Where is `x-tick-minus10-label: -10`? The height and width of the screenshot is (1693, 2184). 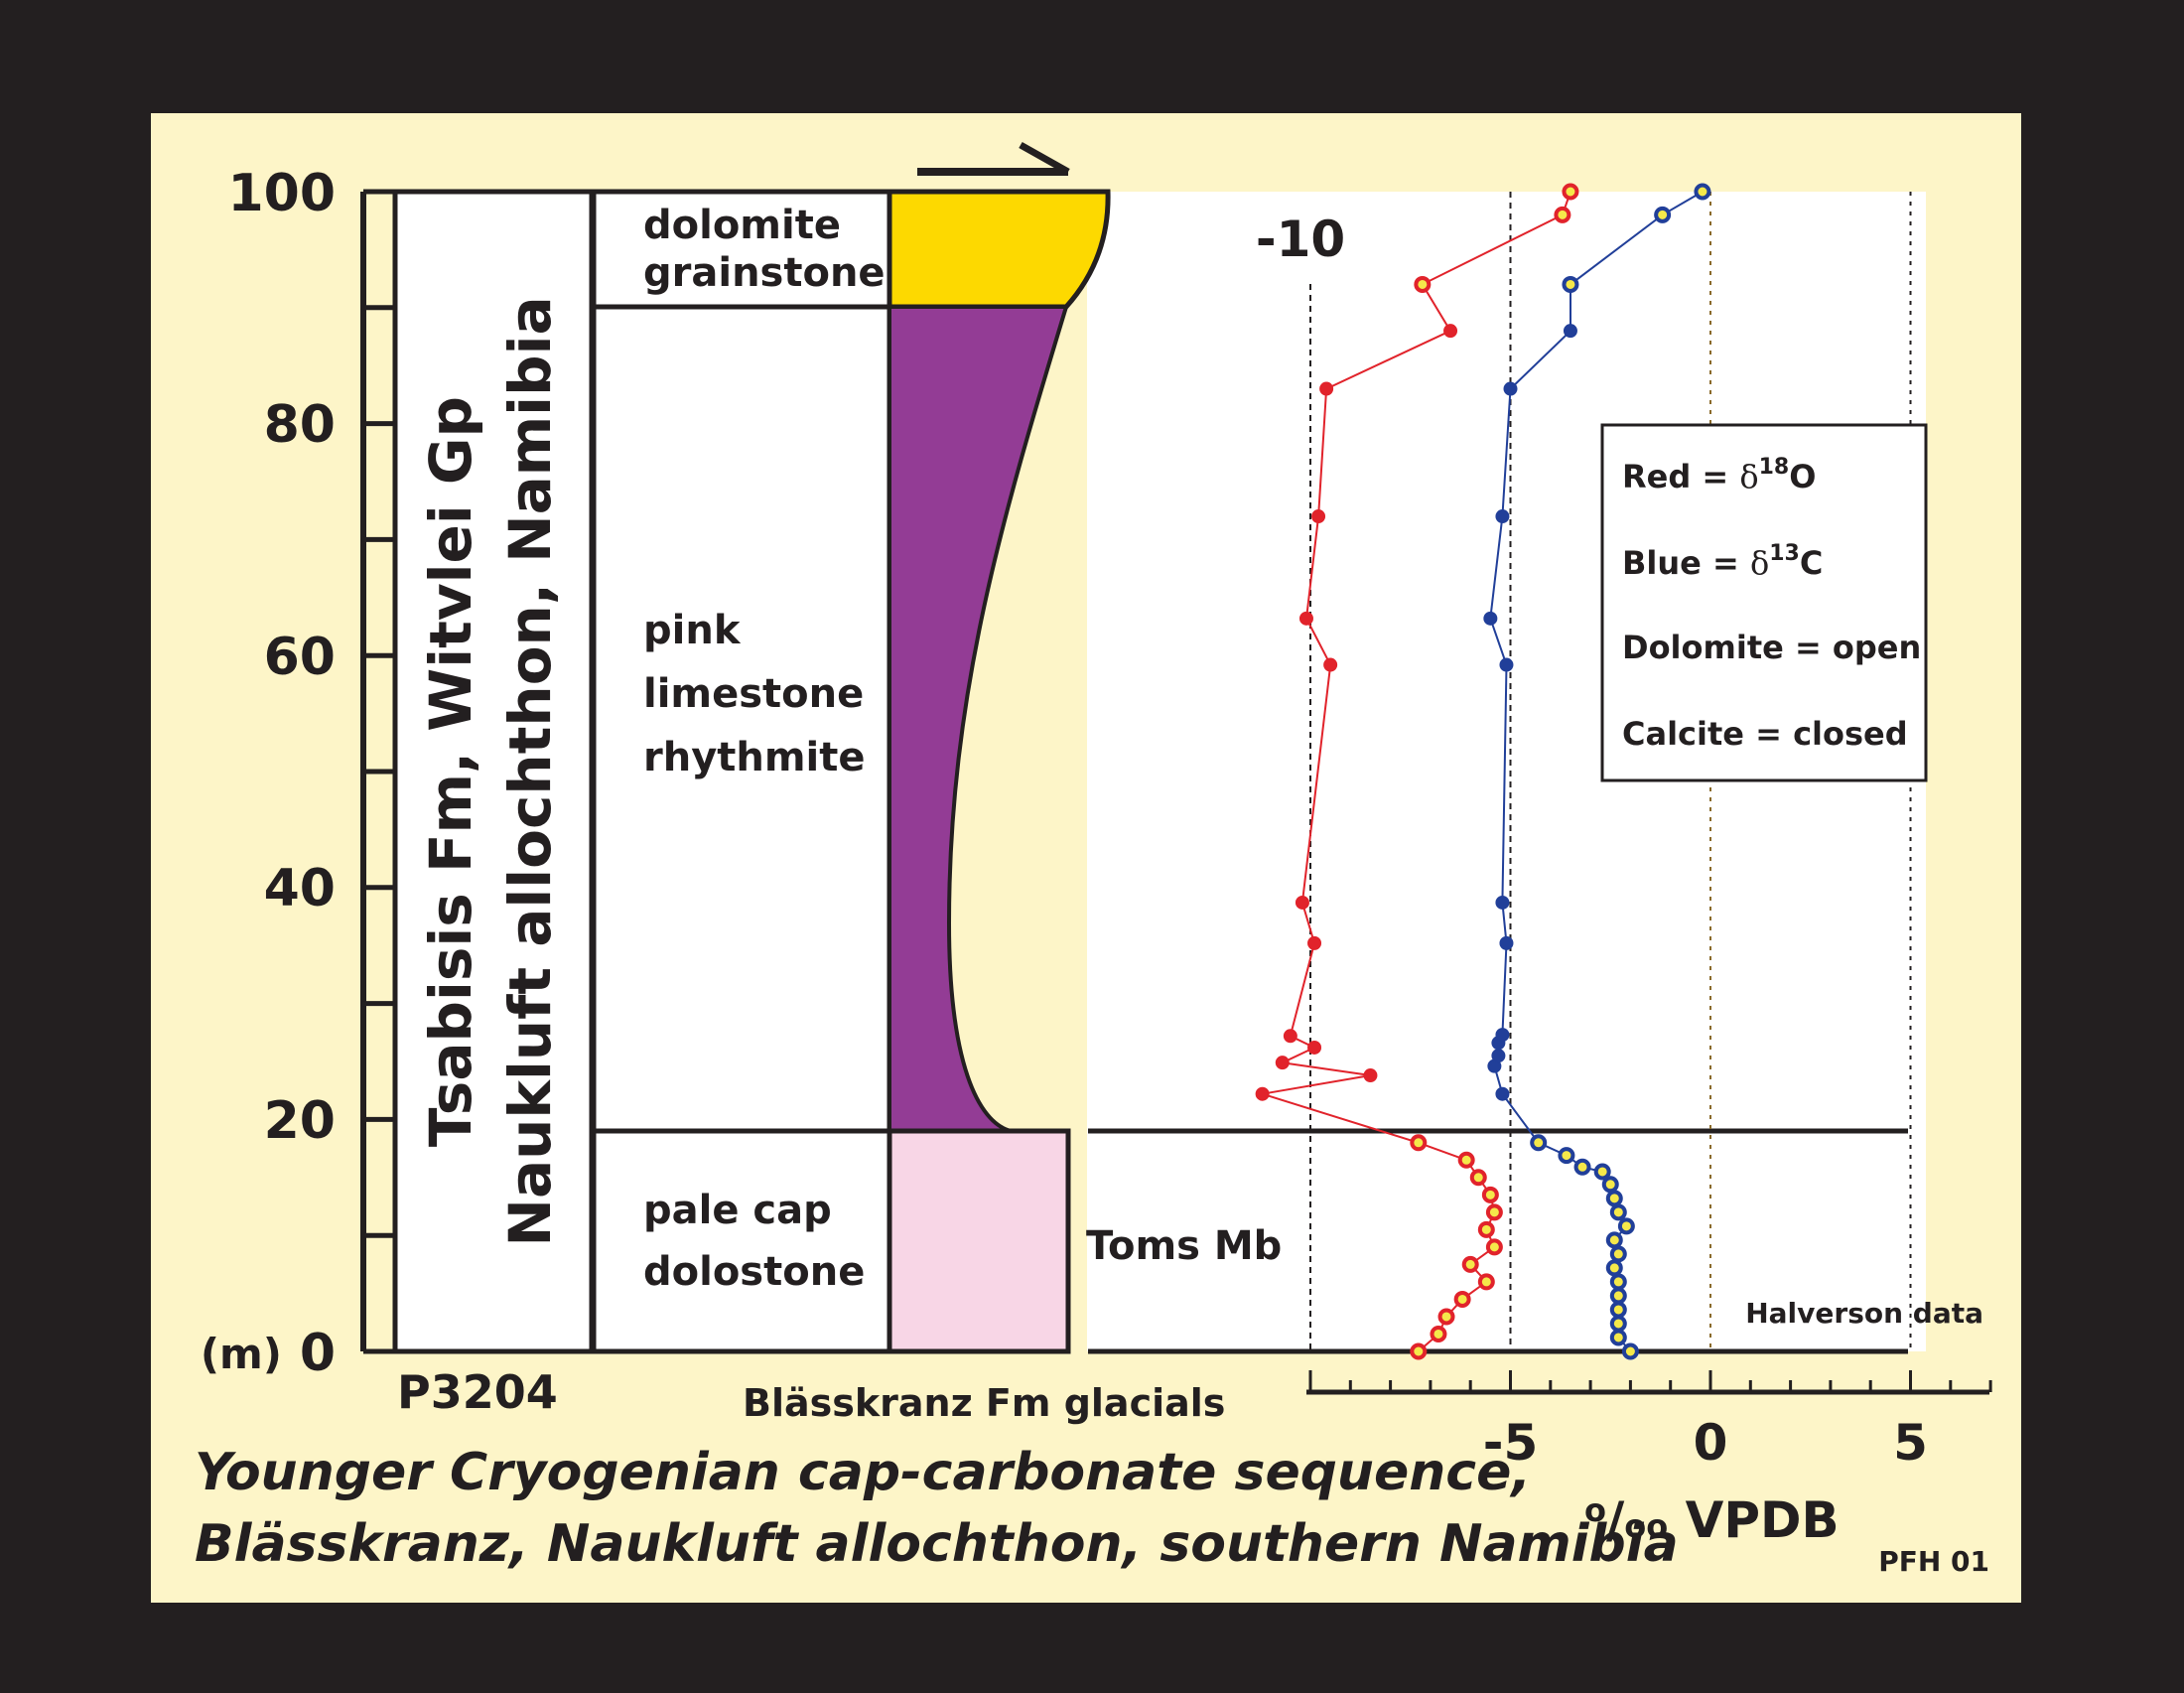 x-tick-minus10-label: -10 is located at coordinates (1300, 239).